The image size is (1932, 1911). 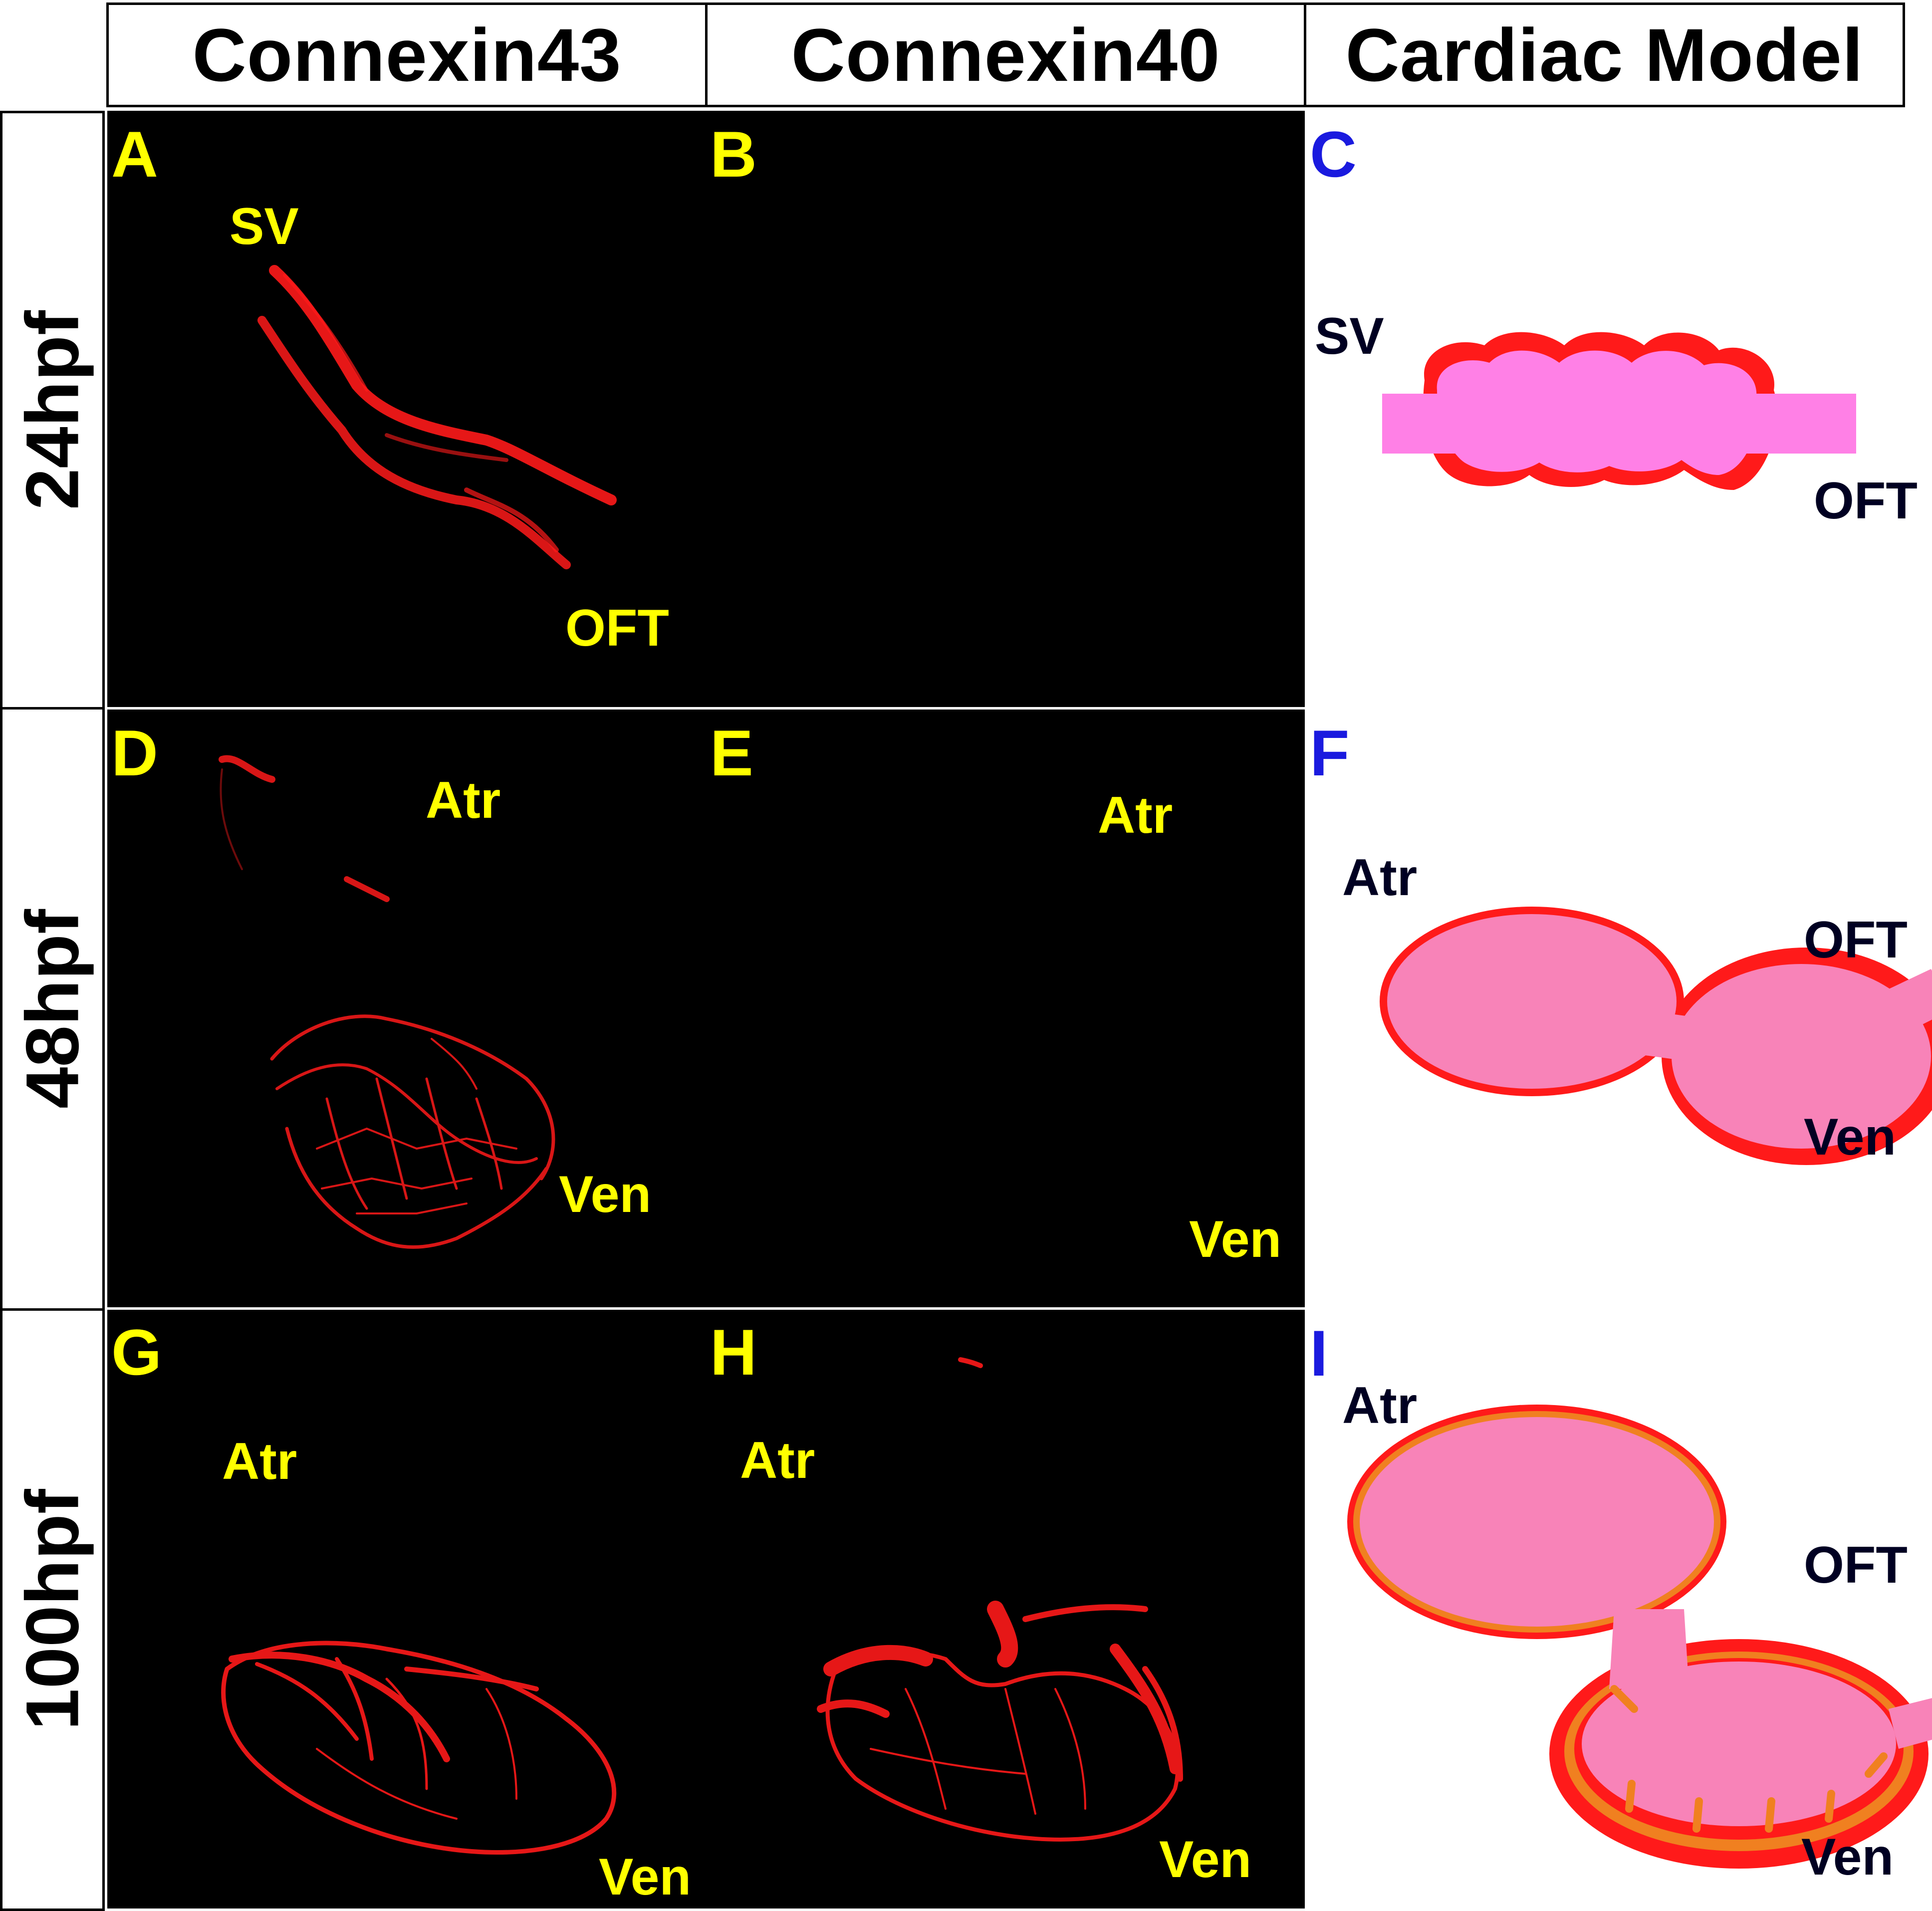 I want to click on panel-i-ventricle-lumen, so click(x=1739, y=1744).